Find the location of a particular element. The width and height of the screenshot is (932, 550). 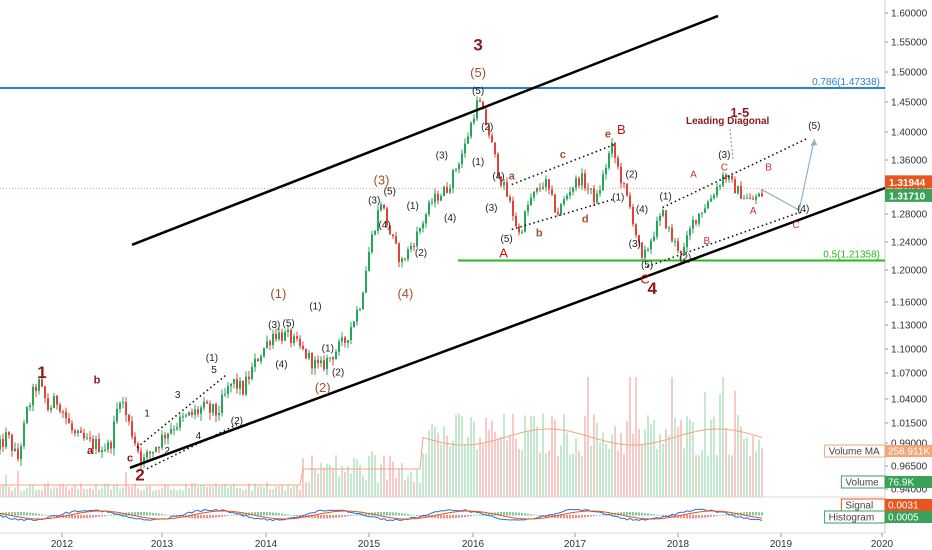

x-tick-label: 2019 is located at coordinates (781, 544).